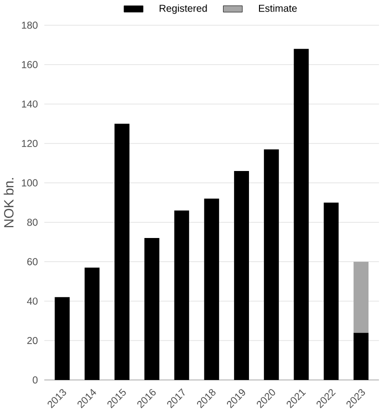 The height and width of the screenshot is (414, 381). Describe the element at coordinates (32, 222) in the screenshot. I see `y-tick-label: 80` at that location.